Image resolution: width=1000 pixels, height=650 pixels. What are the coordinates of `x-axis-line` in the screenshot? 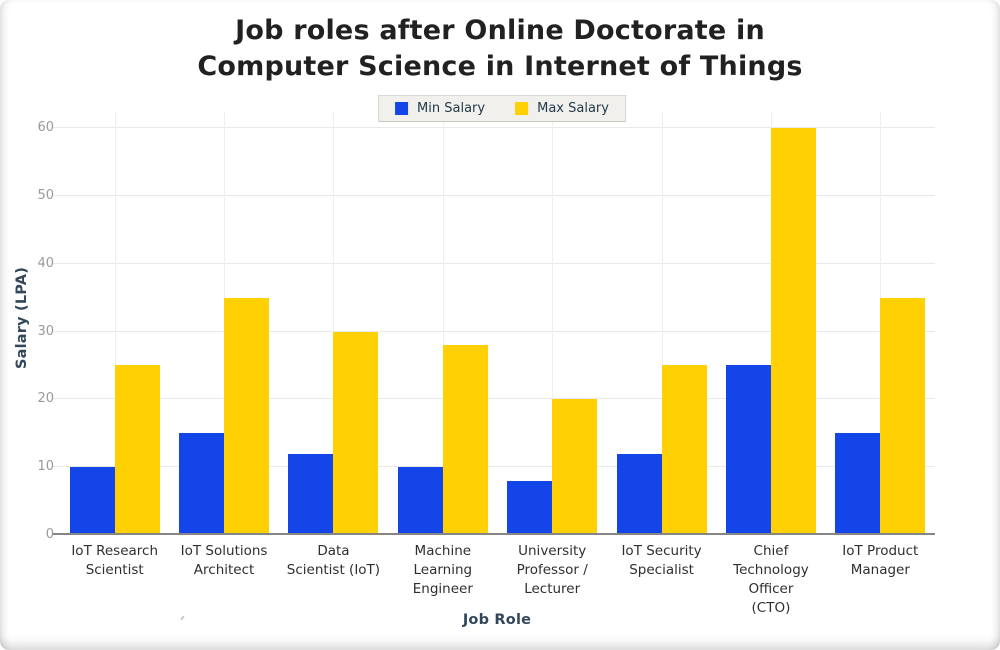 It's located at (494, 534).